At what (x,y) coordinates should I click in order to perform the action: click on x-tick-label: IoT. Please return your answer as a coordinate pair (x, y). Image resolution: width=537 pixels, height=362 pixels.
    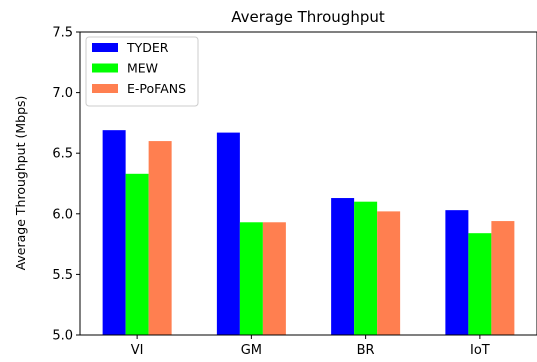
    Looking at the image, I should click on (480, 350).